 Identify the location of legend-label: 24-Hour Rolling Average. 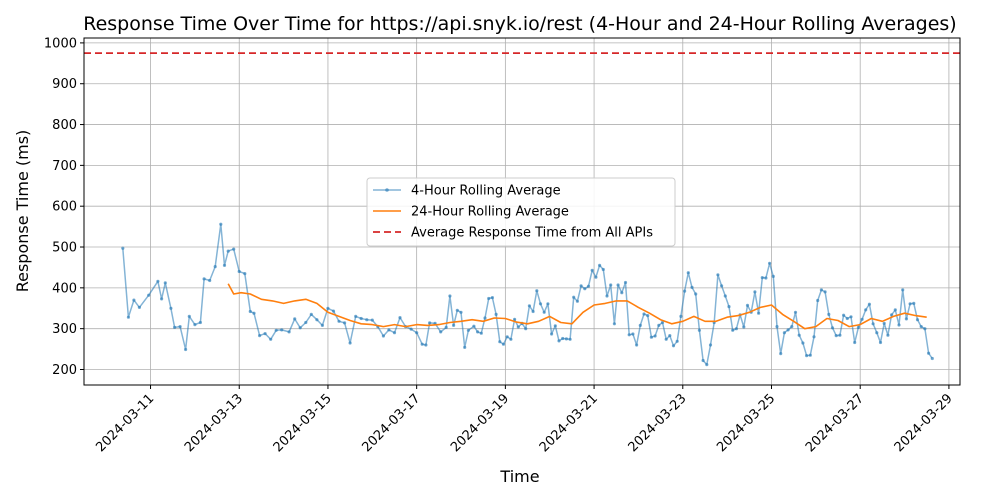
(490, 212).